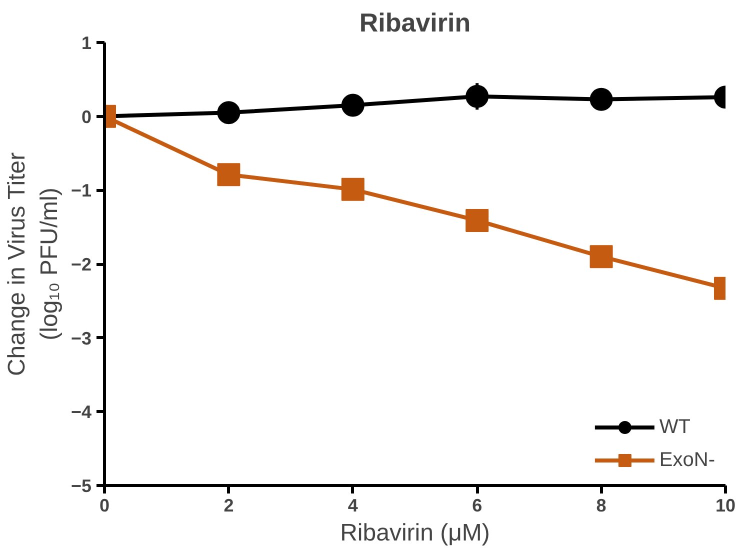 The width and height of the screenshot is (750, 549). Describe the element at coordinates (415, 533) in the screenshot. I see `x-axis-title: Ribavirin (μM)` at that location.